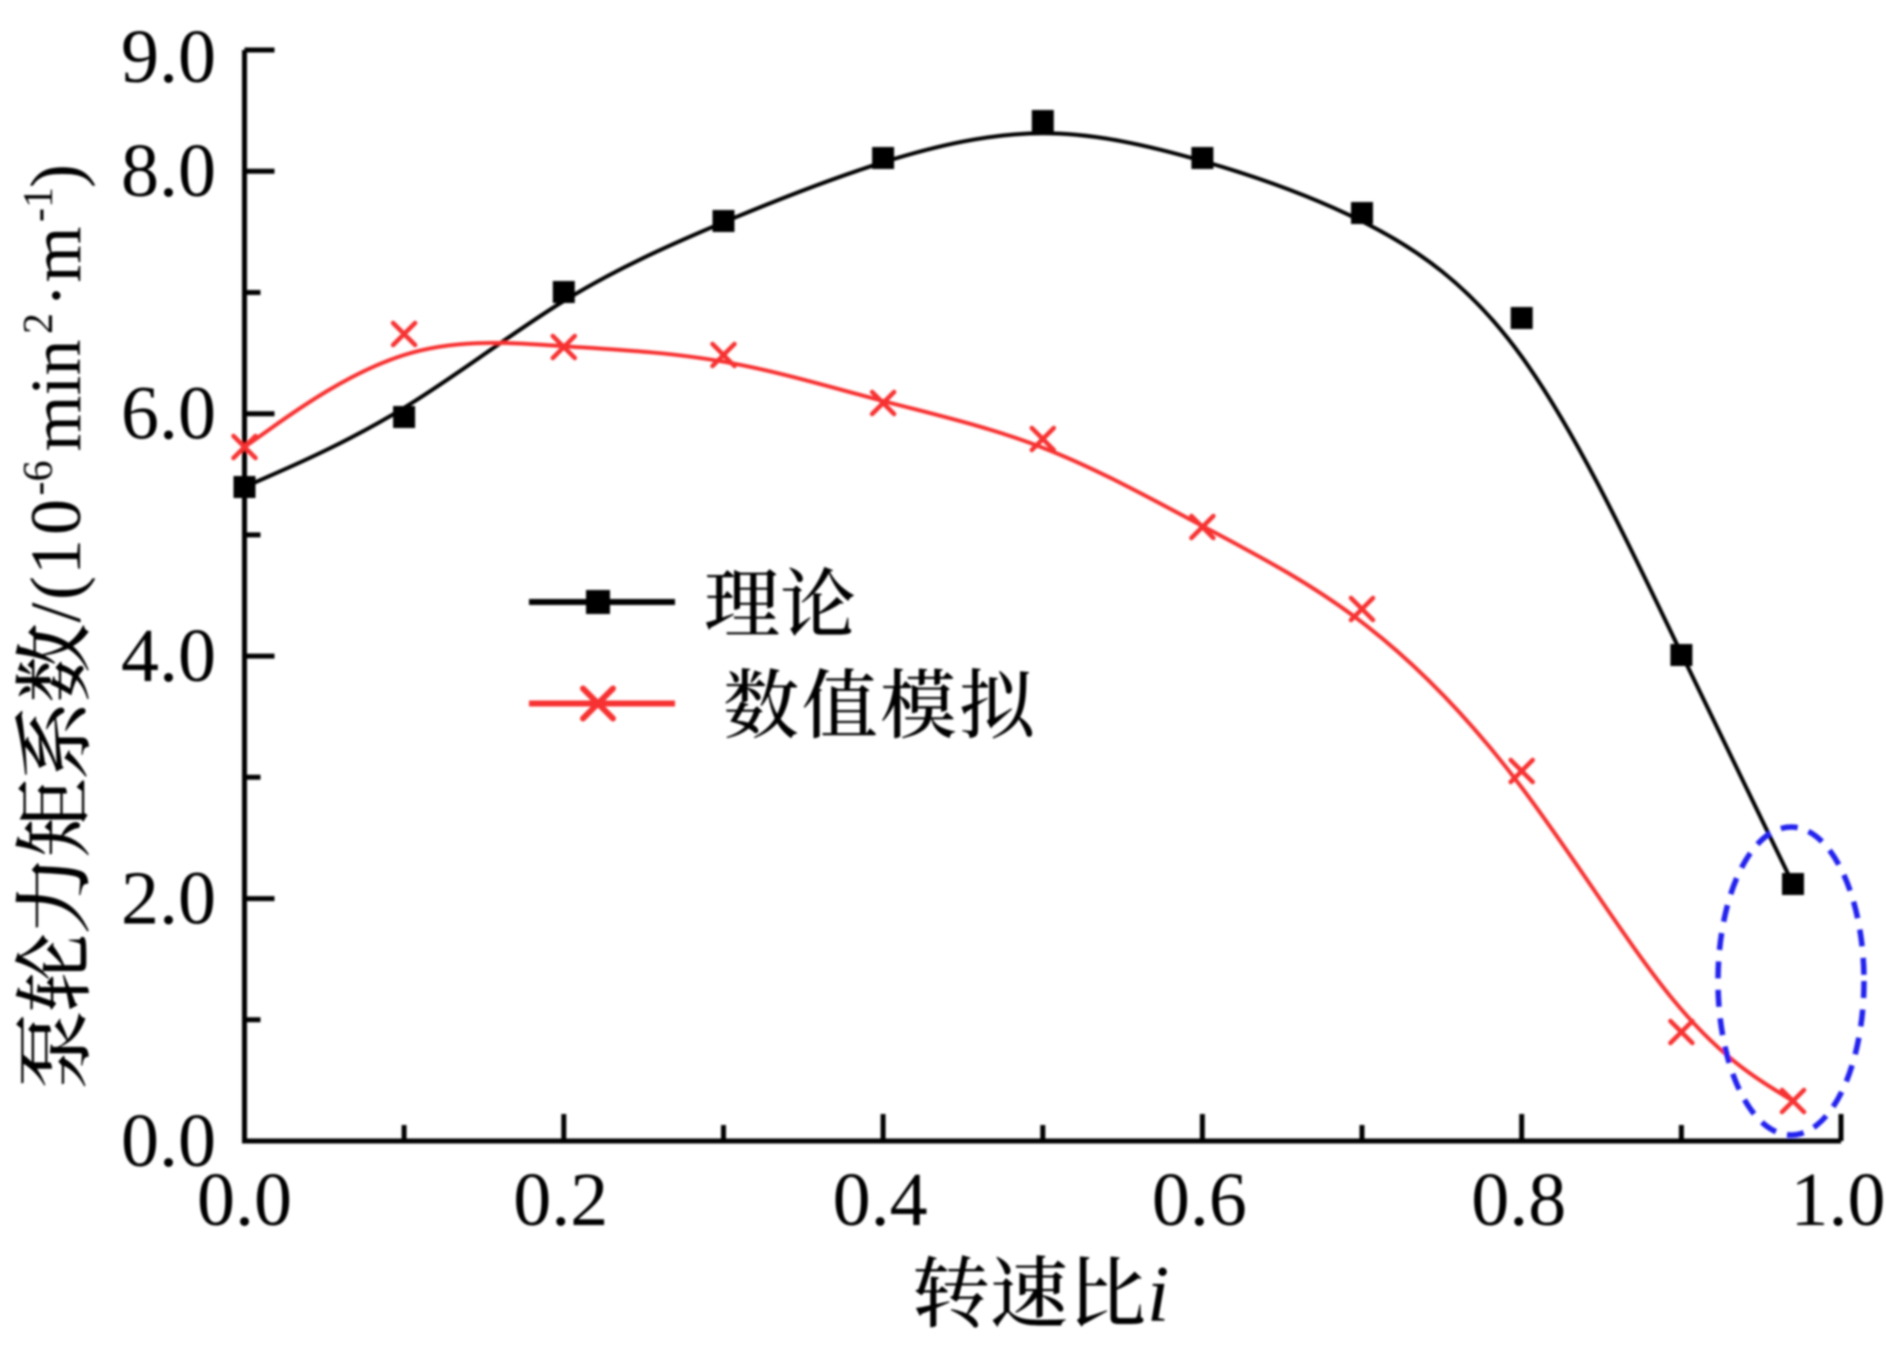 The image size is (1886, 1345). What do you see at coordinates (56, 254) in the screenshot?
I see `svg-text: m` at bounding box center [56, 254].